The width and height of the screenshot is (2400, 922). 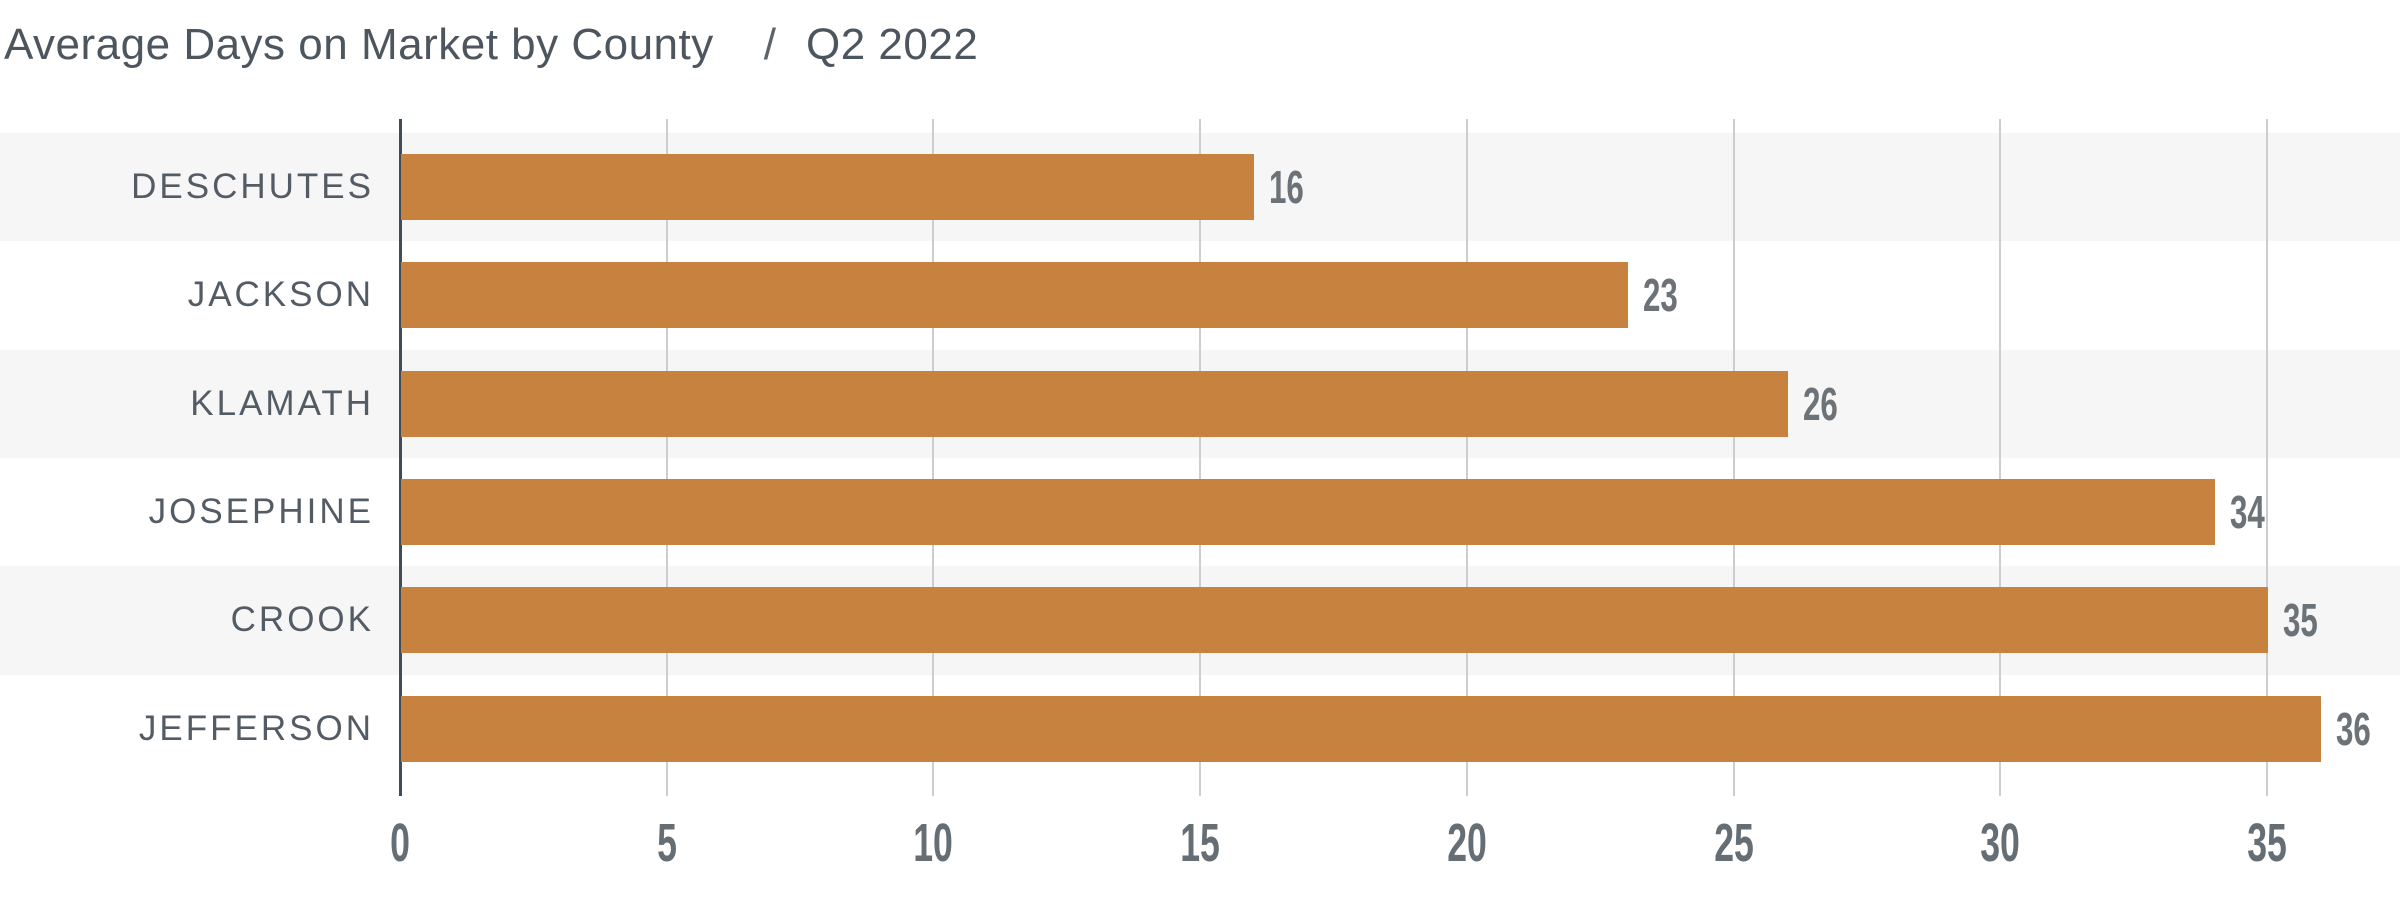 What do you see at coordinates (400, 457) in the screenshot?
I see `y-axis-line` at bounding box center [400, 457].